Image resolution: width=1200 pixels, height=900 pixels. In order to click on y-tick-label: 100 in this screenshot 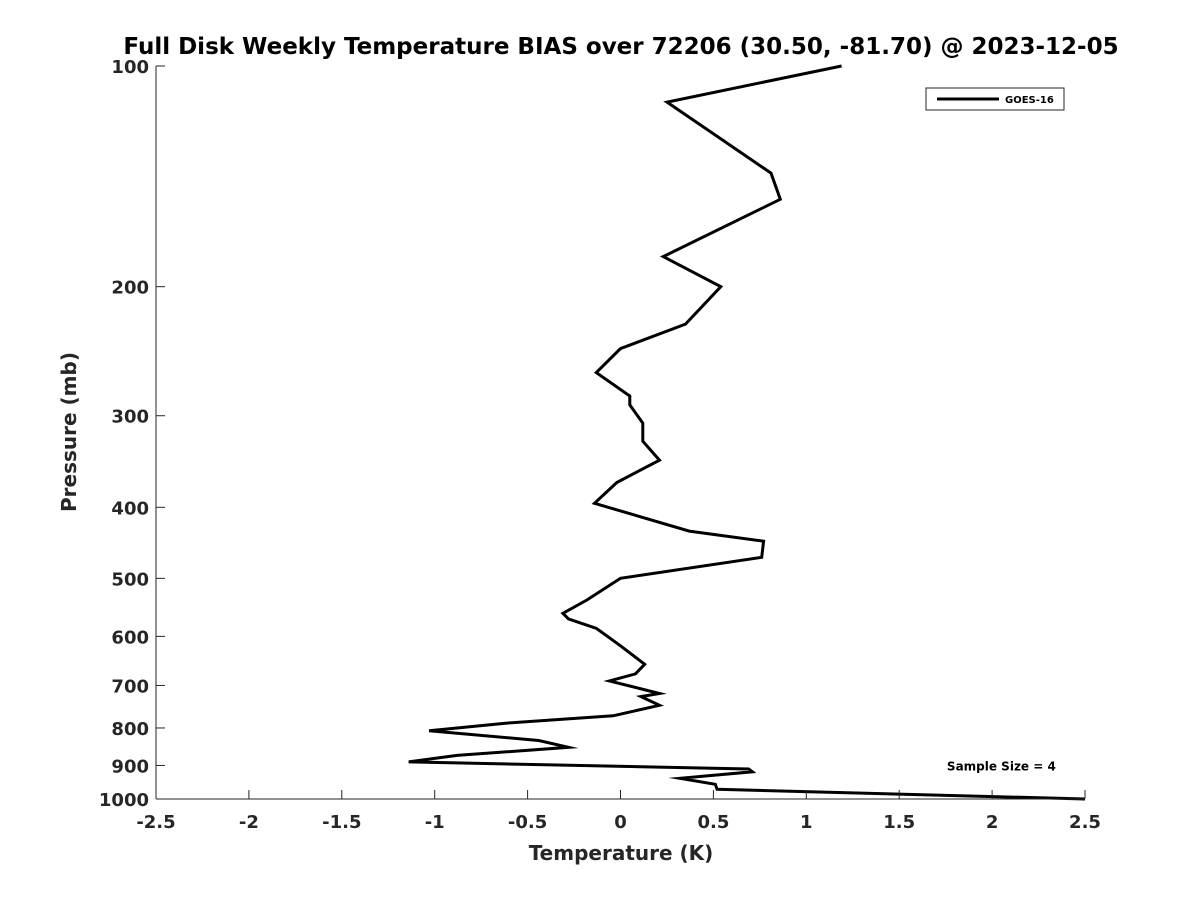, I will do `click(130, 67)`.